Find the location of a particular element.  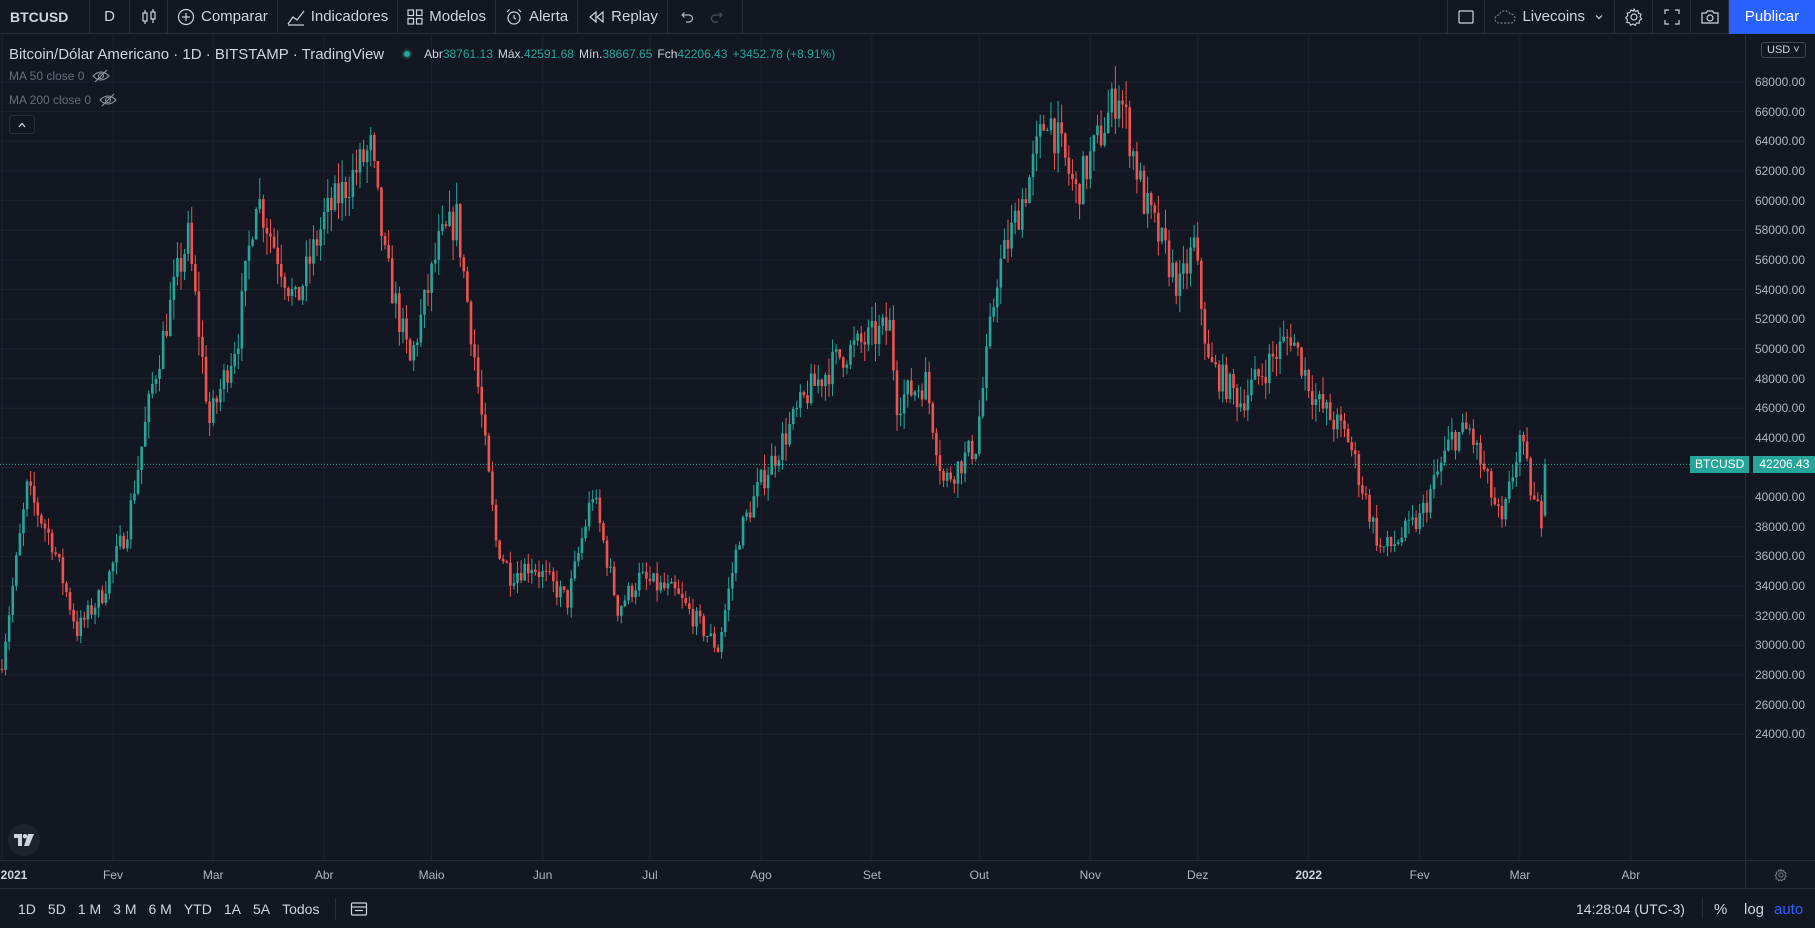

range-button: Todos is located at coordinates (301, 908).